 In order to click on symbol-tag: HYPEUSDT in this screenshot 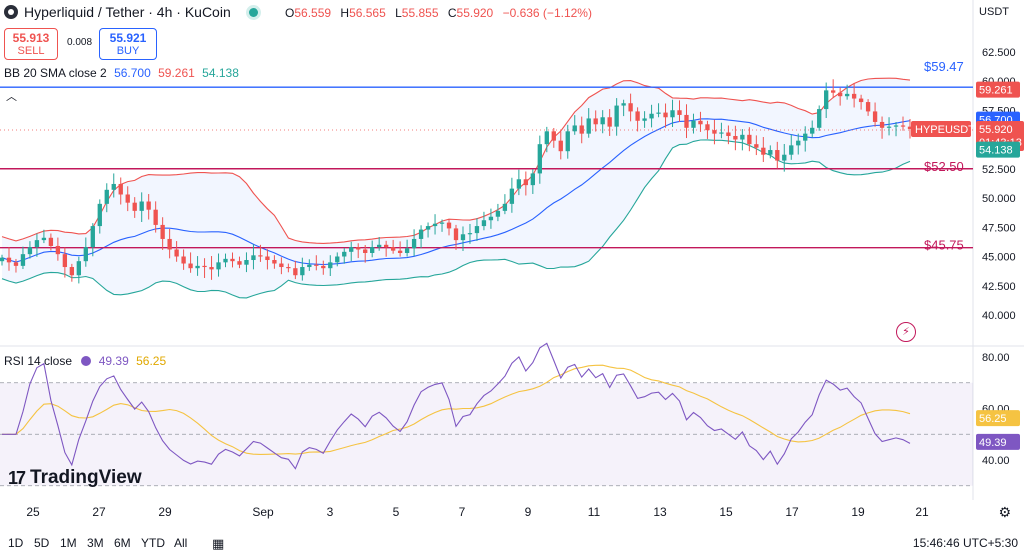, I will do `click(945, 130)`.